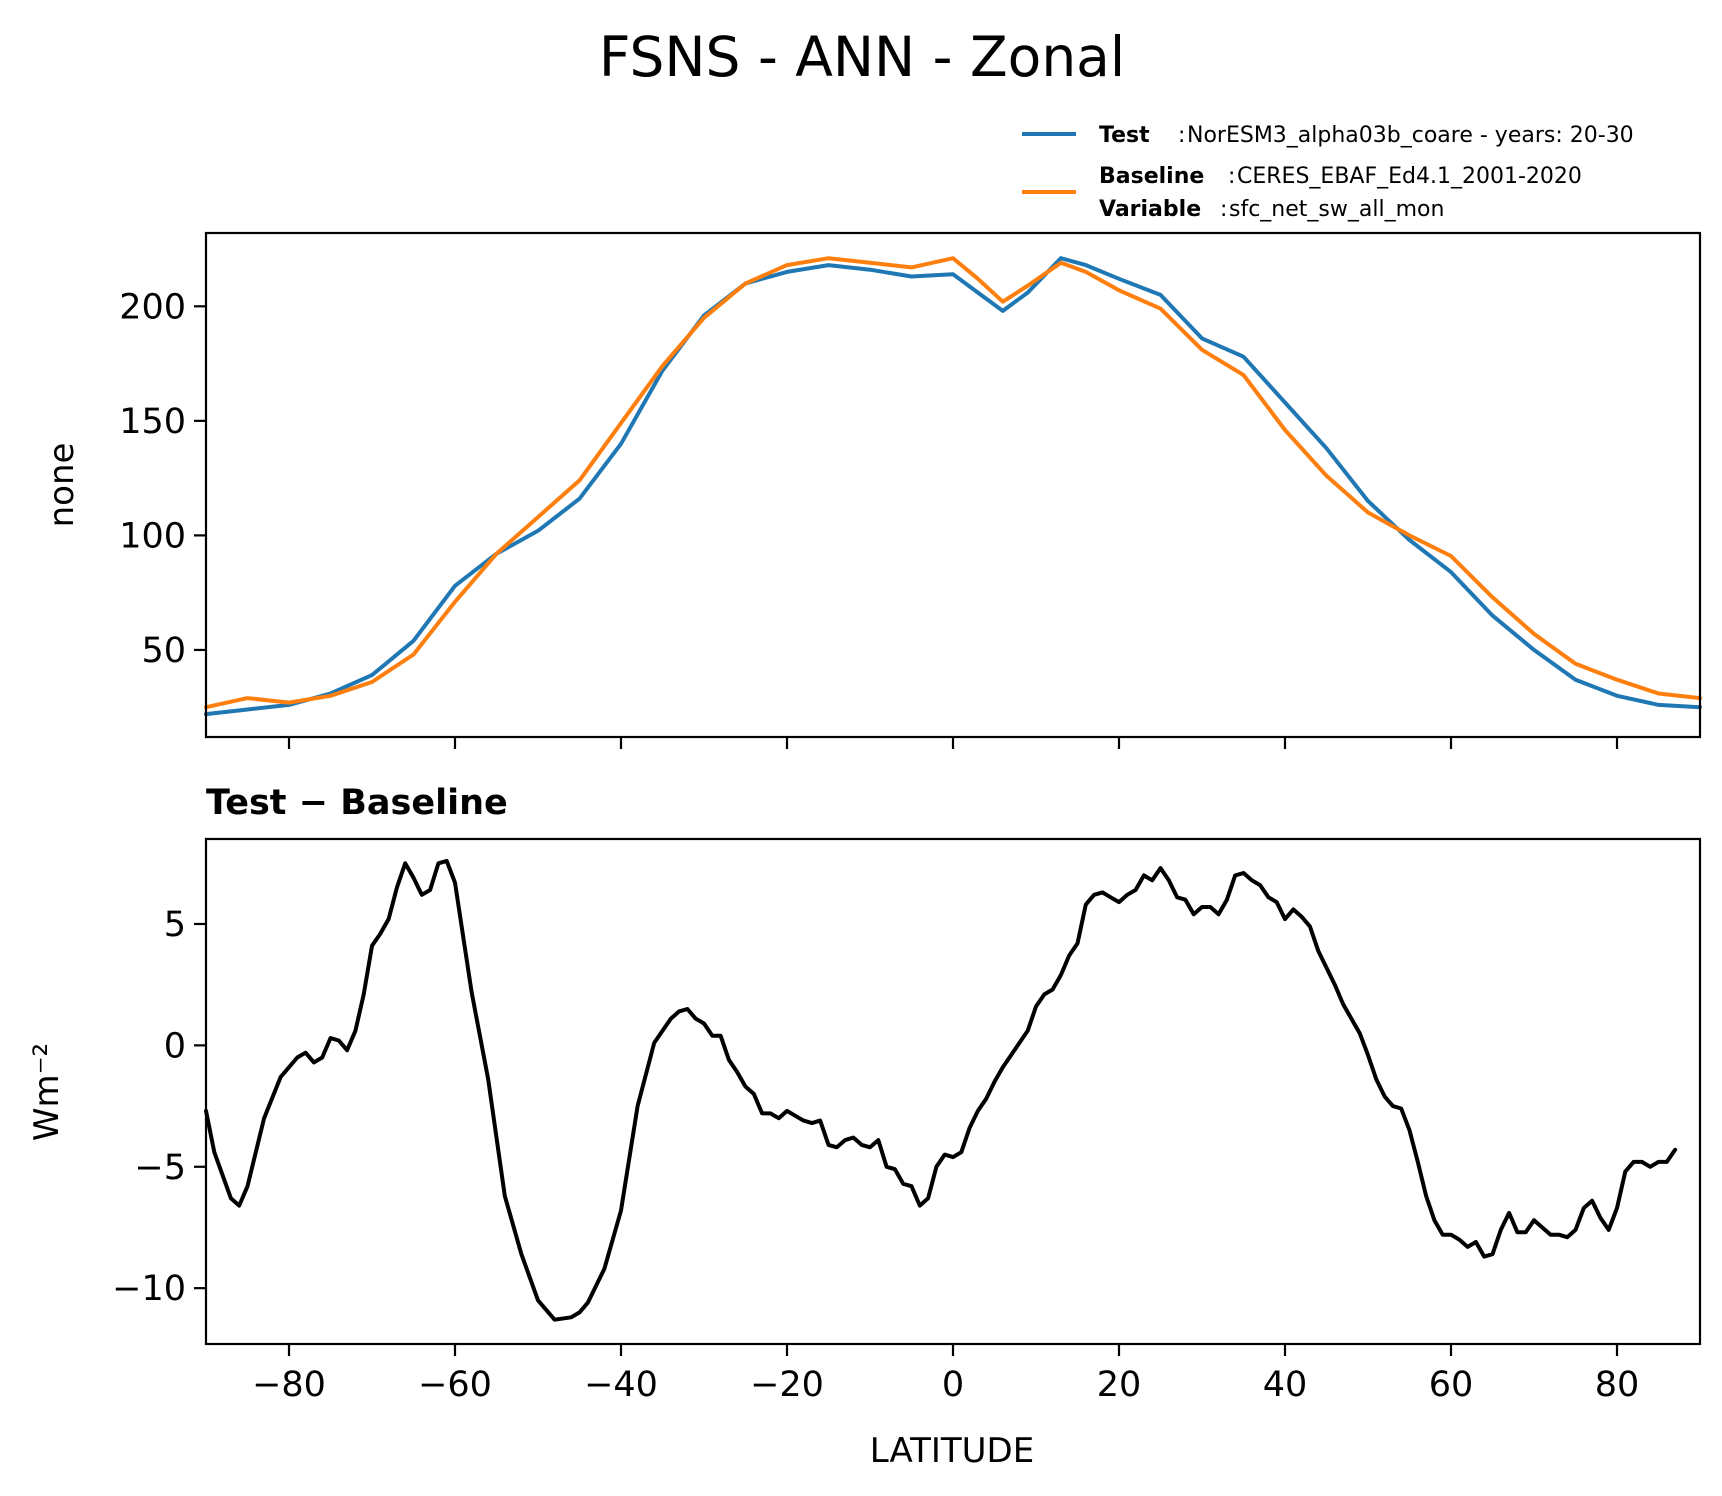 The height and width of the screenshot is (1496, 1722). Describe the element at coordinates (160, 1168) in the screenshot. I see `bot-y-tick-label: −5` at that location.